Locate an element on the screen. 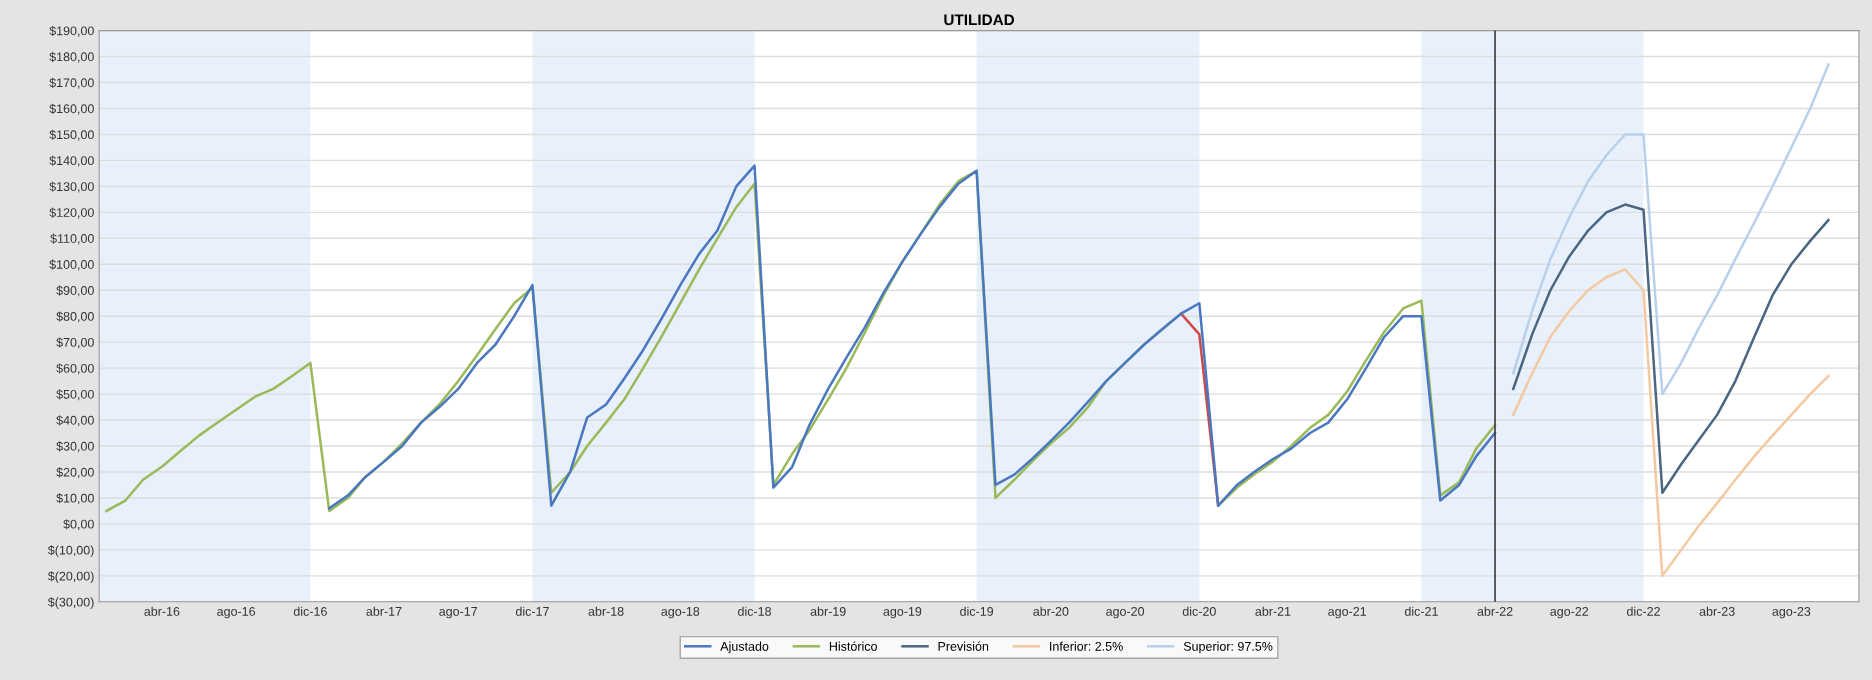  x-tick-label: ago-19 is located at coordinates (902, 612).